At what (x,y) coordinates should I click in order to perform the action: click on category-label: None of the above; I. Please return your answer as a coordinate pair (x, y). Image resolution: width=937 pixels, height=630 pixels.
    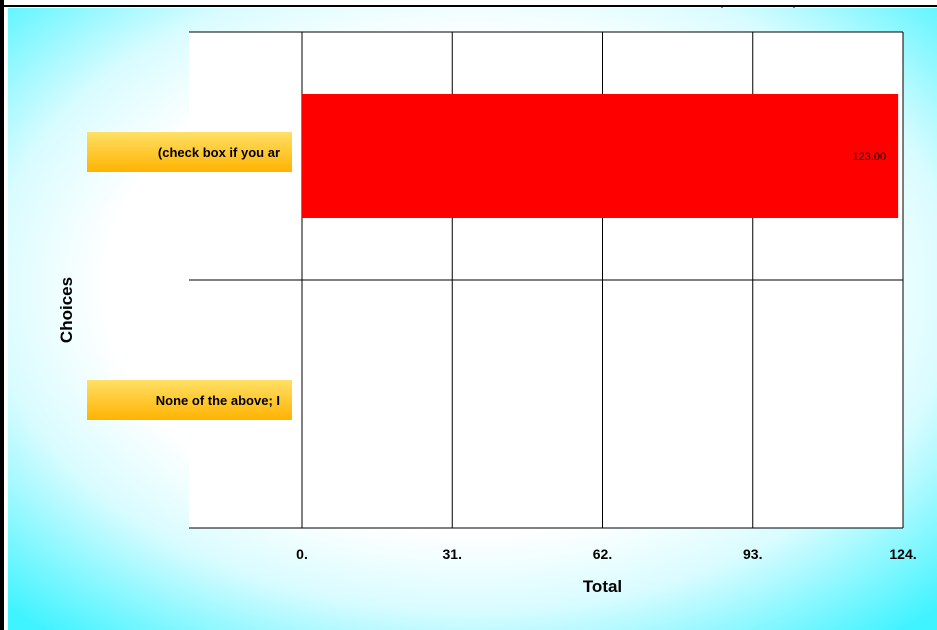
    Looking at the image, I should click on (218, 400).